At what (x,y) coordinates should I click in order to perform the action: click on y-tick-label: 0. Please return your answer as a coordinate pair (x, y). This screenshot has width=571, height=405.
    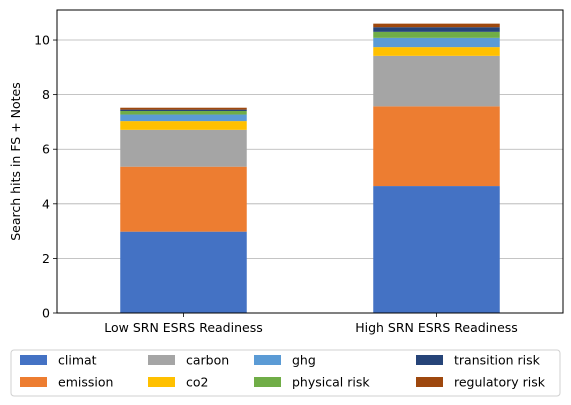
    Looking at the image, I should click on (46, 313).